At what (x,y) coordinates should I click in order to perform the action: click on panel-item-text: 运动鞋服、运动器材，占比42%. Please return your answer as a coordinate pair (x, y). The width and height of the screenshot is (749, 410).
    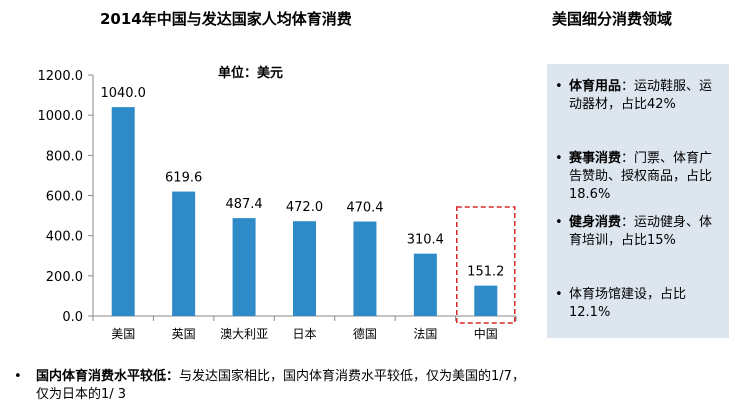
    Looking at the image, I should click on (641, 95).